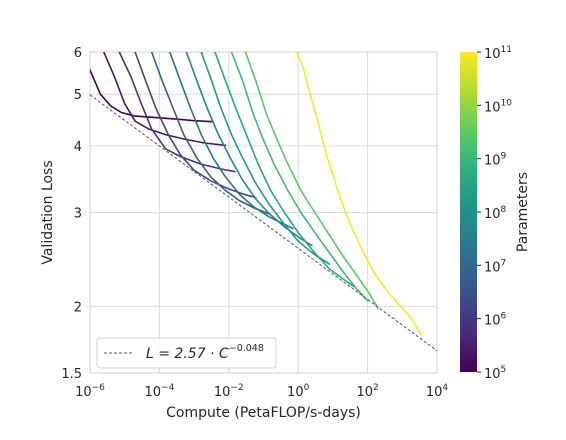 This screenshot has width=566, height=440. What do you see at coordinates (246, 348) in the screenshot?
I see `legend-label-exp: −0.048` at bounding box center [246, 348].